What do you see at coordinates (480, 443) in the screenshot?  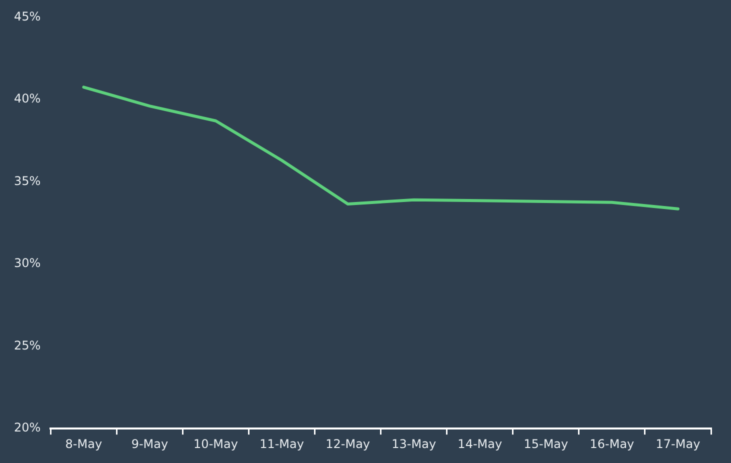 I see `x-tick-label: 14-May` at bounding box center [480, 443].